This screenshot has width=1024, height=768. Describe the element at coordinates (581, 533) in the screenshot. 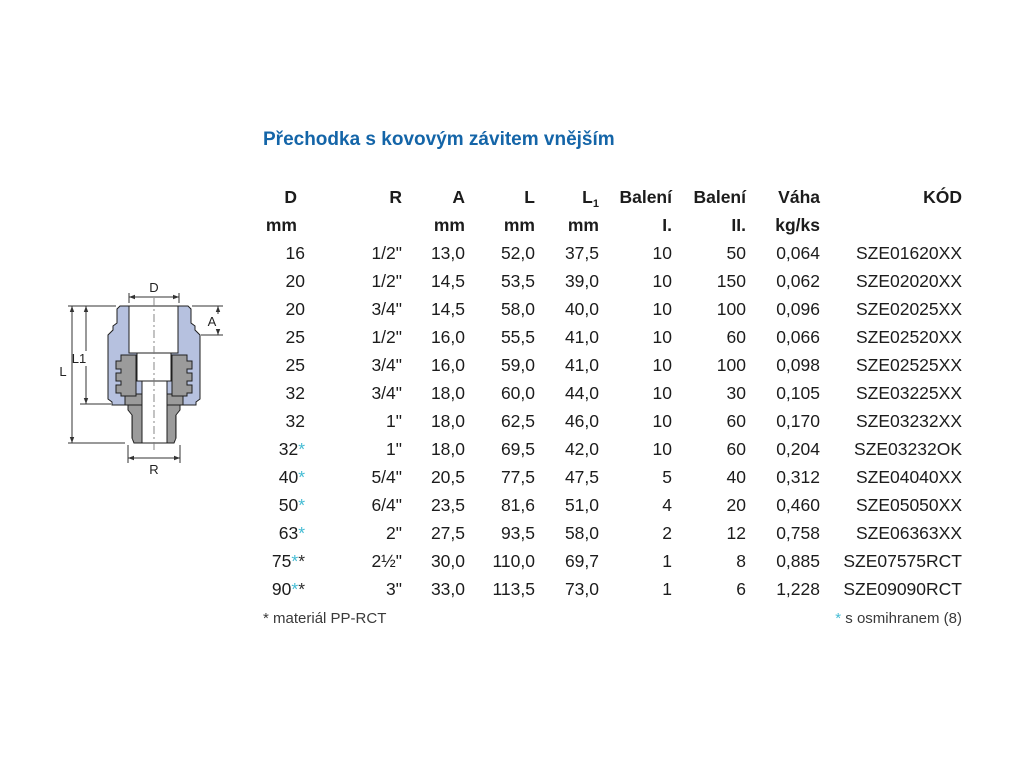

I see `cell-l1: 58,0` at that location.